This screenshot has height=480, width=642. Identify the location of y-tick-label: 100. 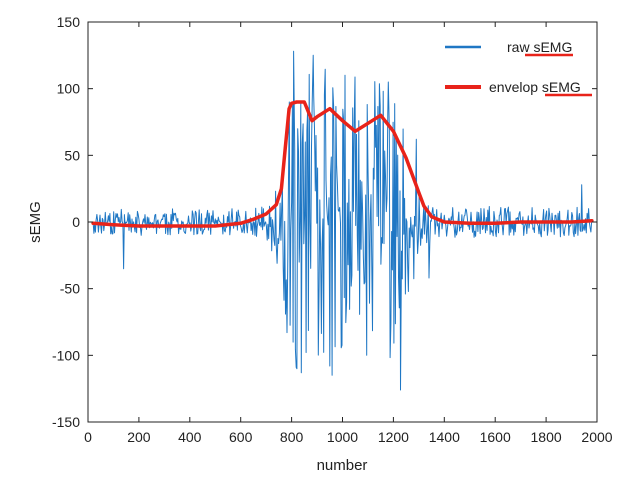
(69, 89).